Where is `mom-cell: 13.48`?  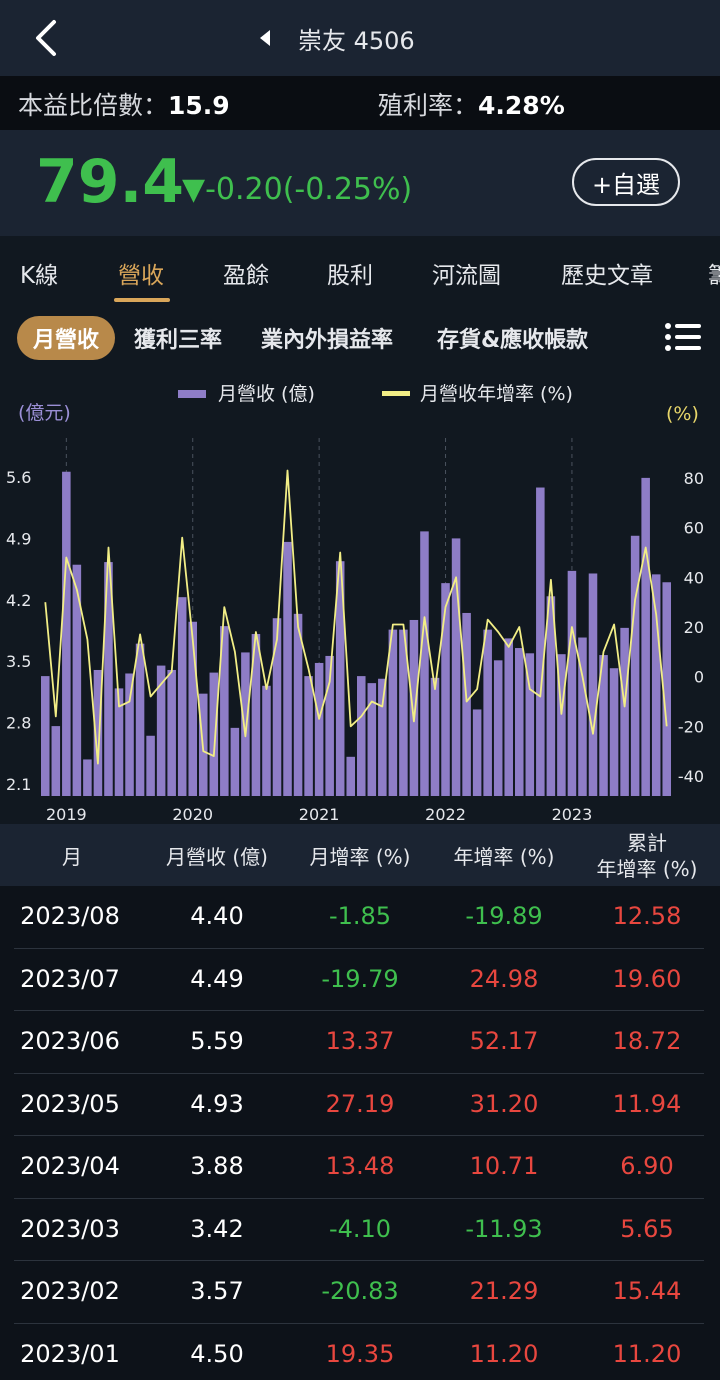
mom-cell: 13.48 is located at coordinates (360, 1166).